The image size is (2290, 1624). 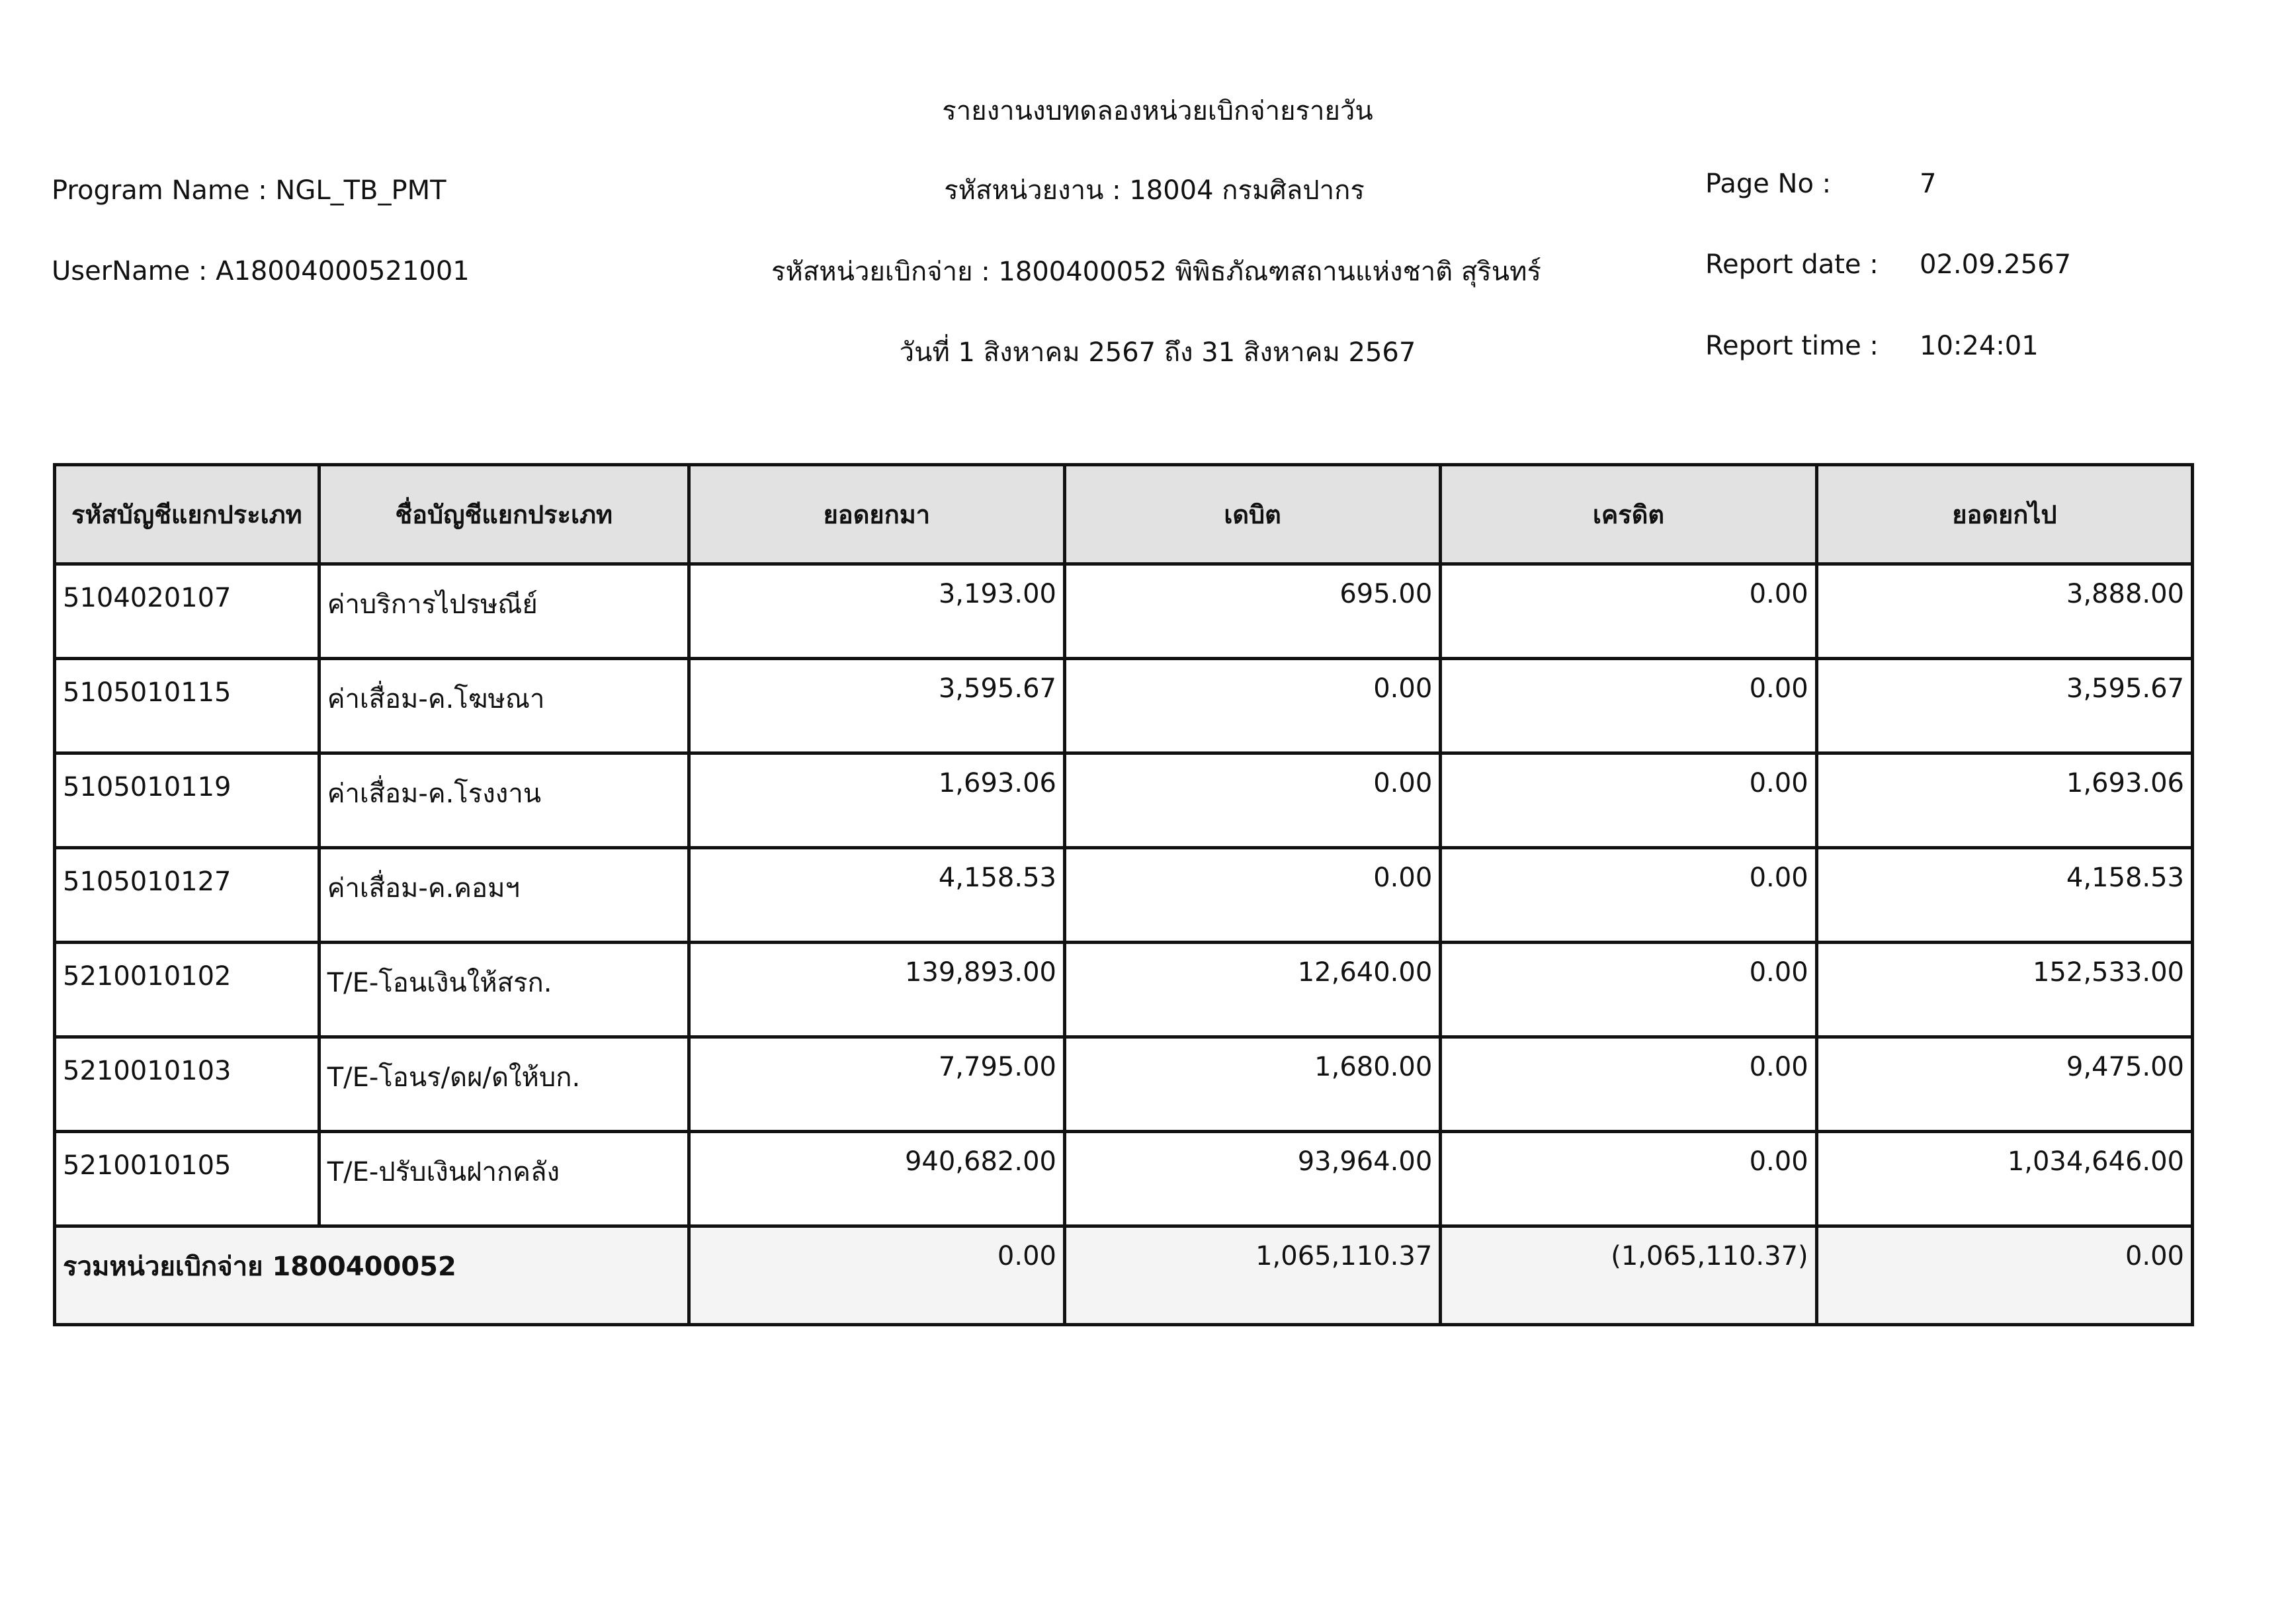 I want to click on brought-forward: 4,158.53, so click(x=877, y=895).